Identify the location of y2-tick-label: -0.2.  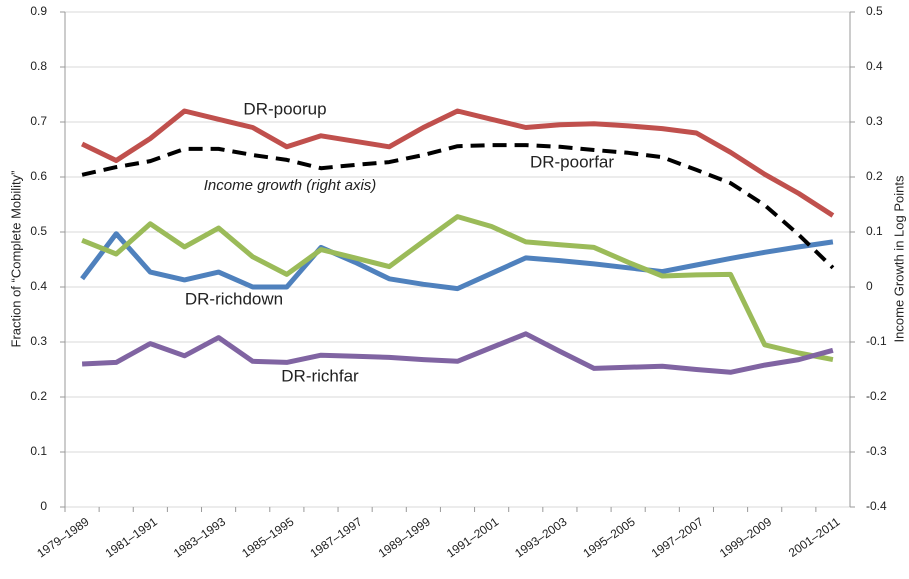
(876, 396).